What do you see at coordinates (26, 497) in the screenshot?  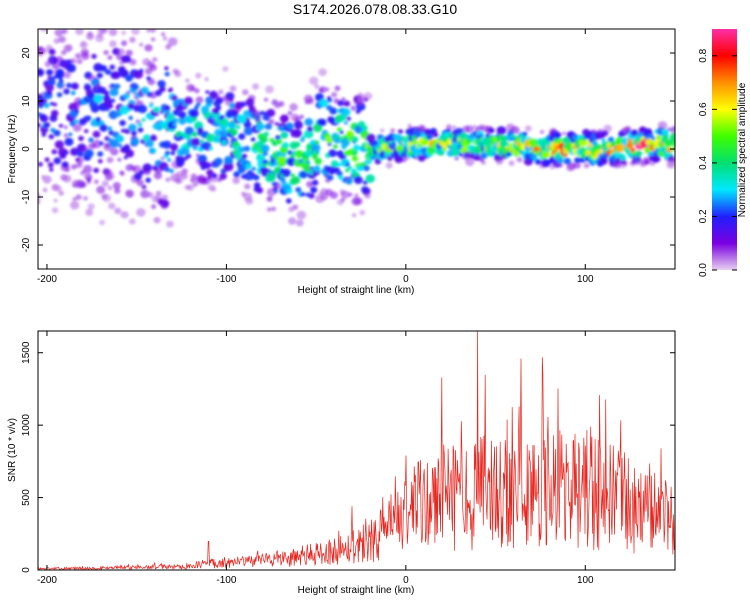 I see `snr-ytick-label: 500` at bounding box center [26, 497].